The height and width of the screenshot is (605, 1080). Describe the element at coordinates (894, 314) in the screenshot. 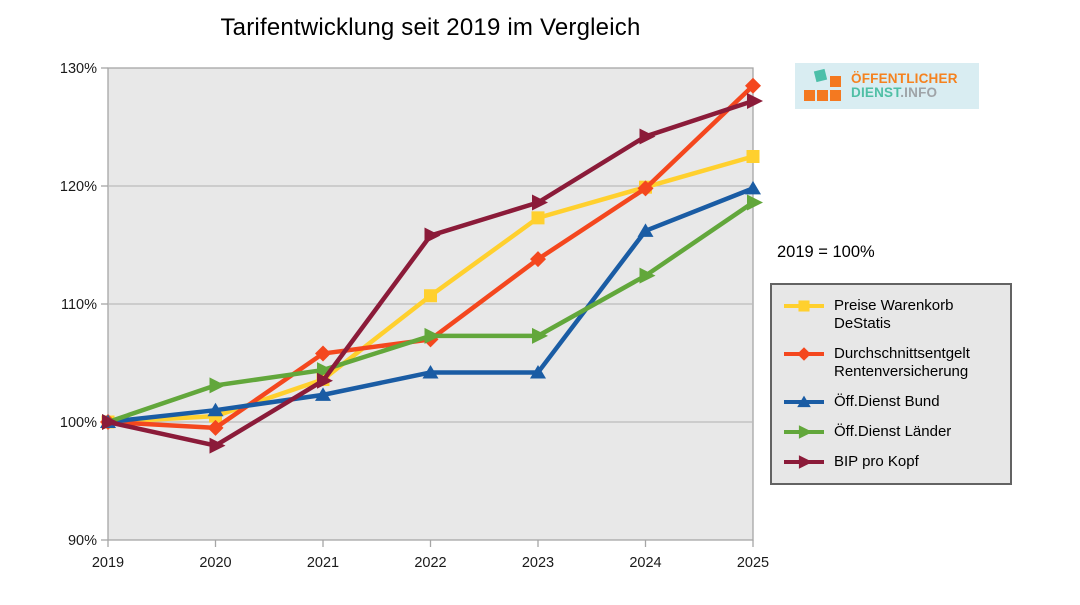

I see `legend-label: Preise Warenkorb DeStatis` at that location.